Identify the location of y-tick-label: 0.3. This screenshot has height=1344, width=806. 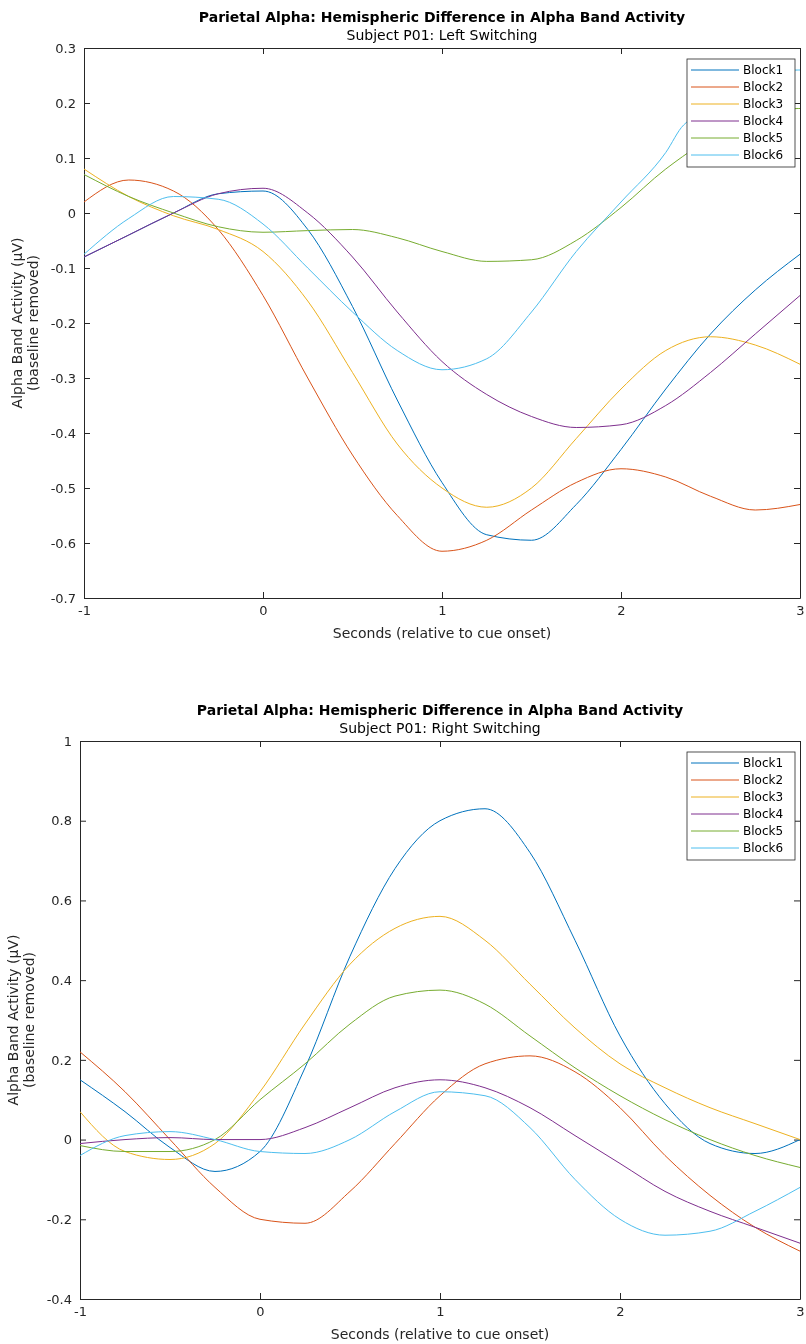
(65, 48).